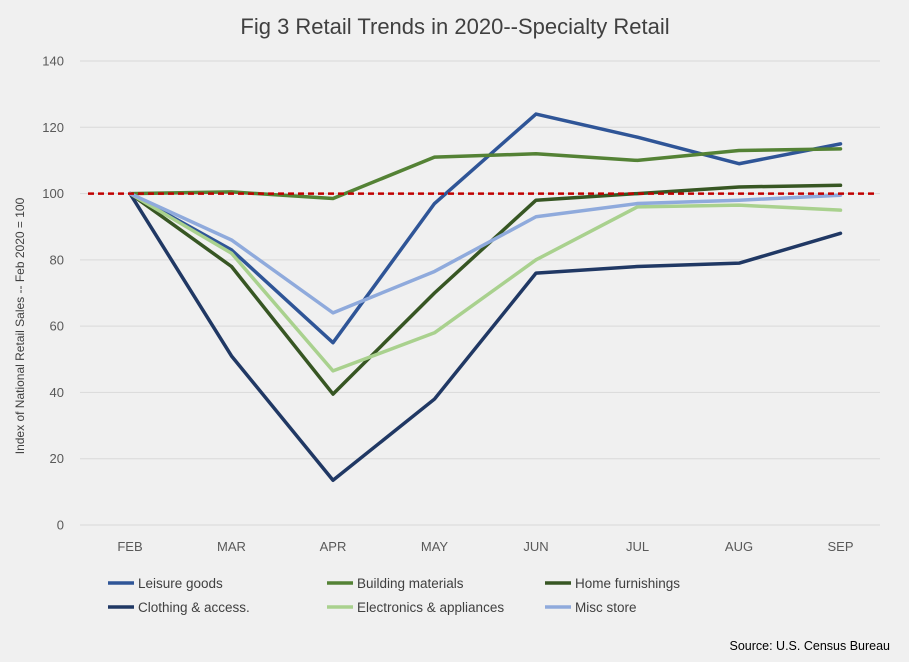 The height and width of the screenshot is (662, 909). Describe the element at coordinates (57, 326) in the screenshot. I see `y-tick-label: 60` at that location.